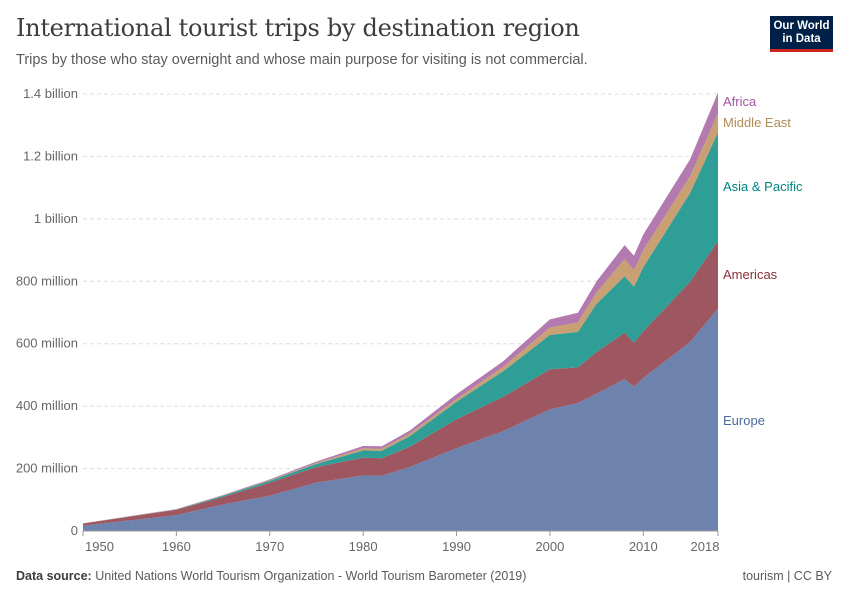 This screenshot has width=850, height=600. I want to click on y-tick-label: 1 billion, so click(56, 218).